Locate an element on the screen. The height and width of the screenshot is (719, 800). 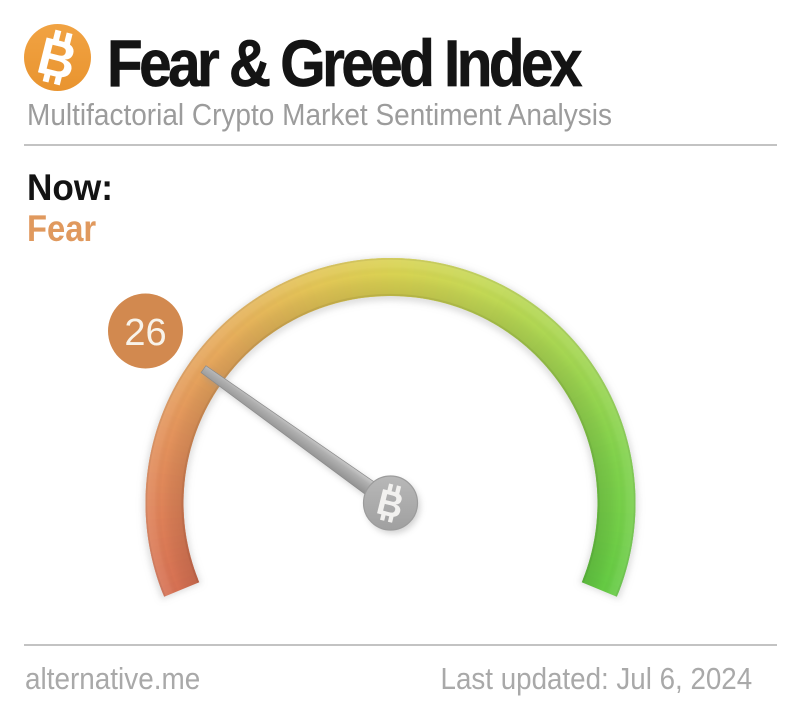
svg-text: 26 is located at coordinates (145, 333).